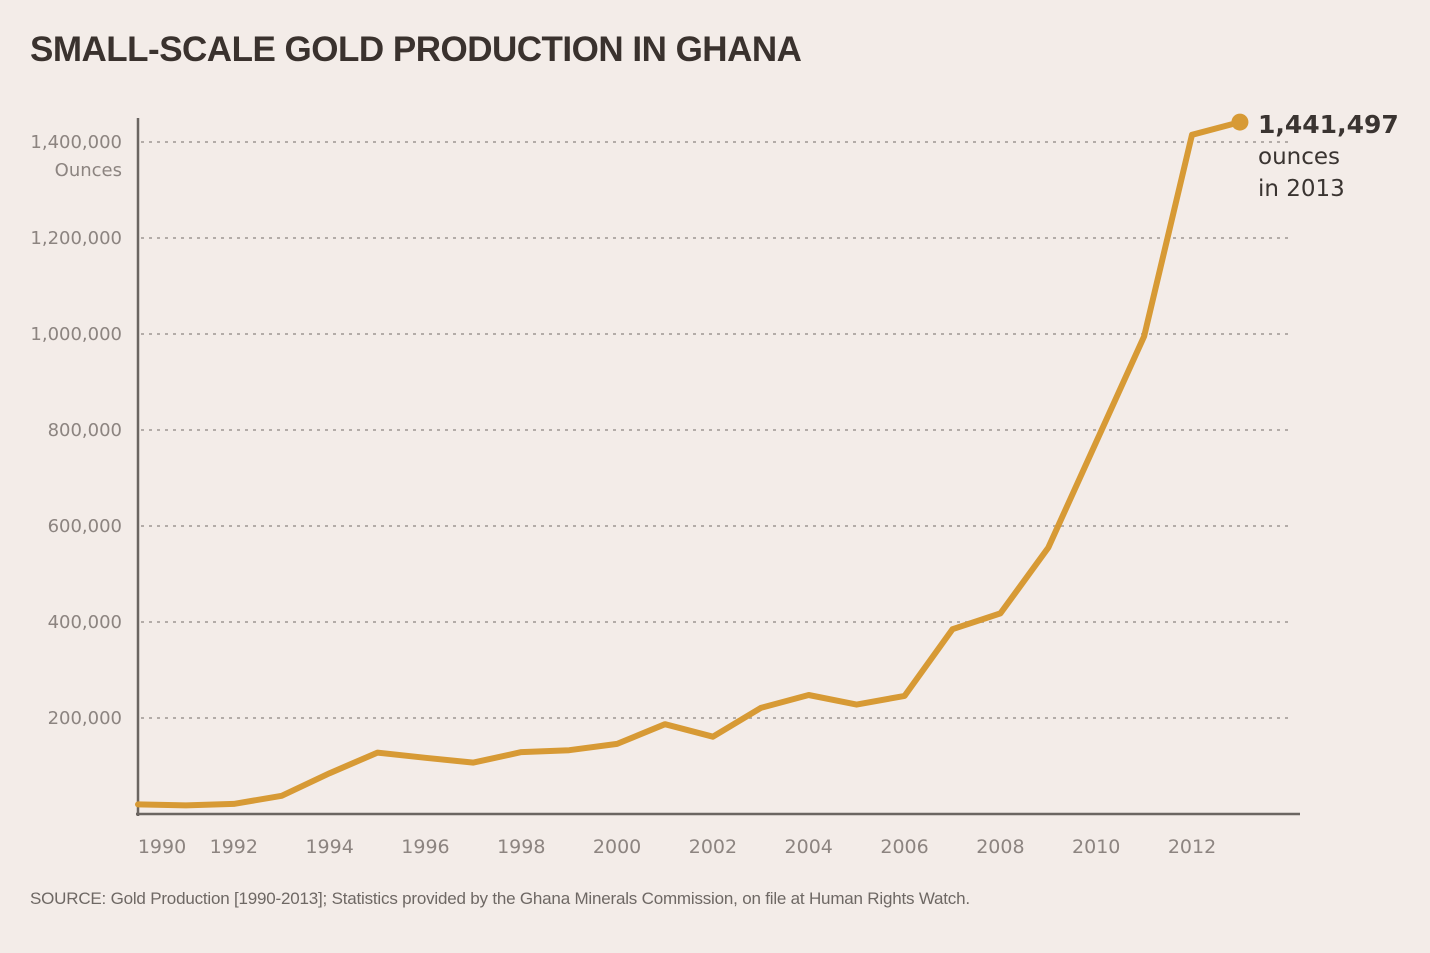 The width and height of the screenshot is (1430, 953). What do you see at coordinates (85, 430) in the screenshot?
I see `y-tick-label: 800,000` at bounding box center [85, 430].